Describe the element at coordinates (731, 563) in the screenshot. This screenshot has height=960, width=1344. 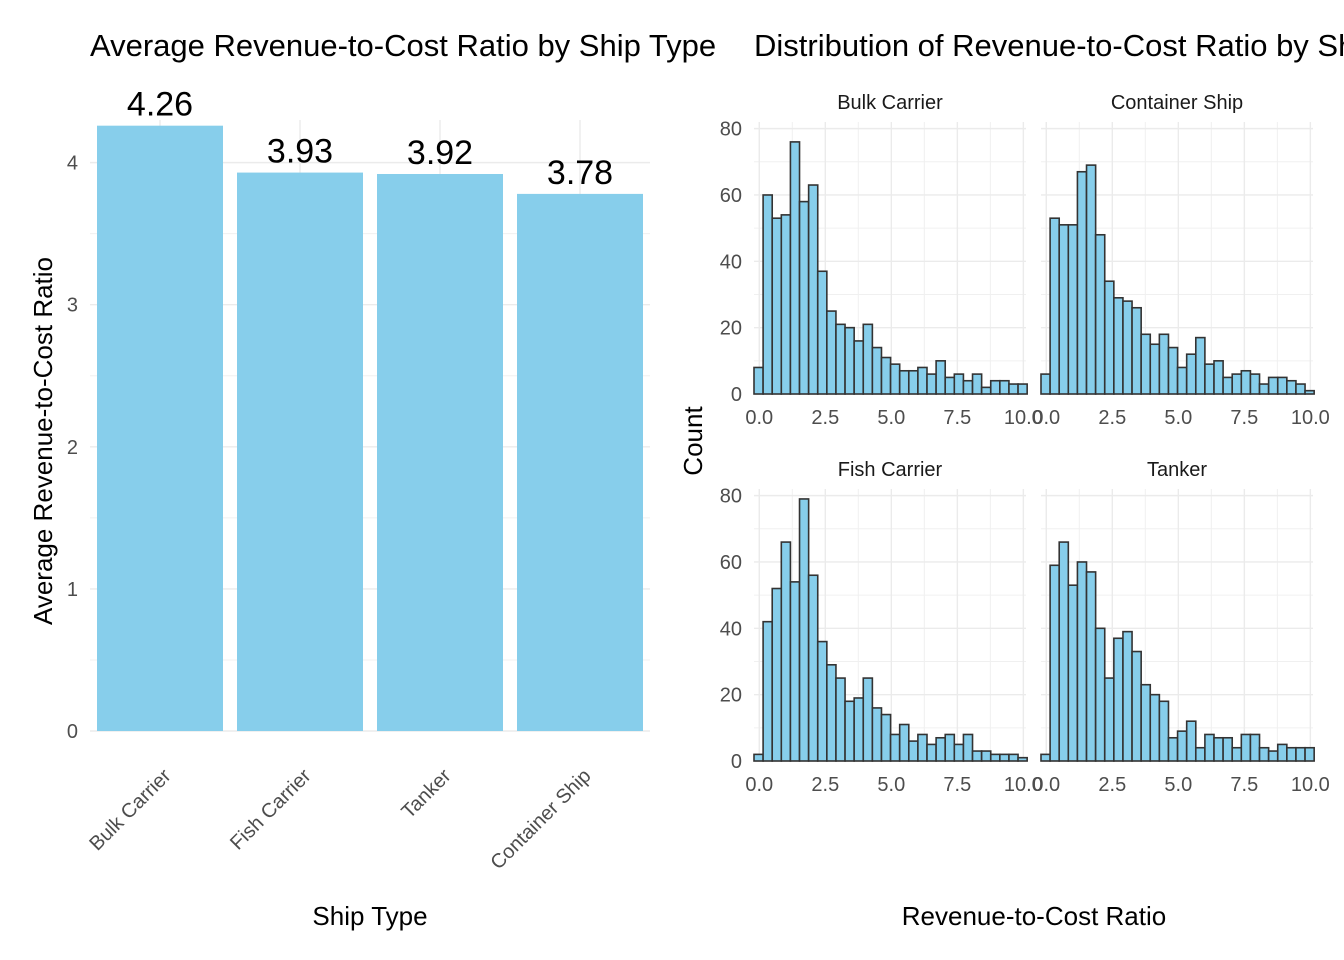
I see `hist-y-tick-label: 60` at that location.